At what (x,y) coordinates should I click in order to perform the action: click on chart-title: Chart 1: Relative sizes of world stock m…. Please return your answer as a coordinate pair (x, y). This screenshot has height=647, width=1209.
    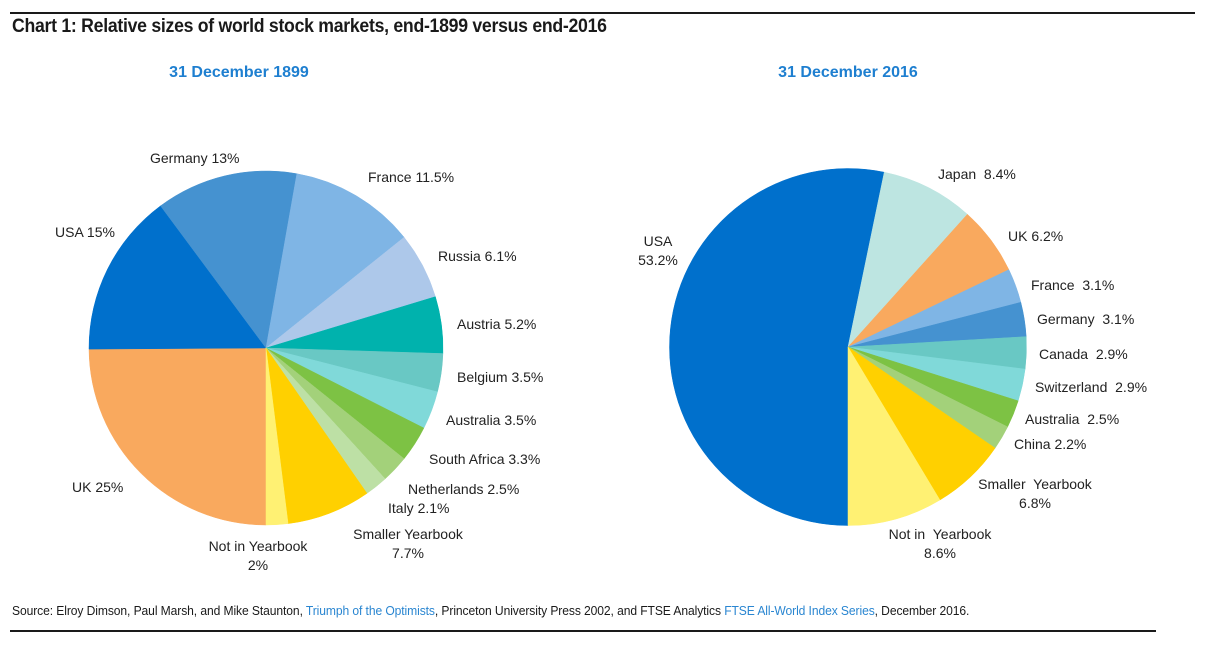
    Looking at the image, I should click on (309, 26).